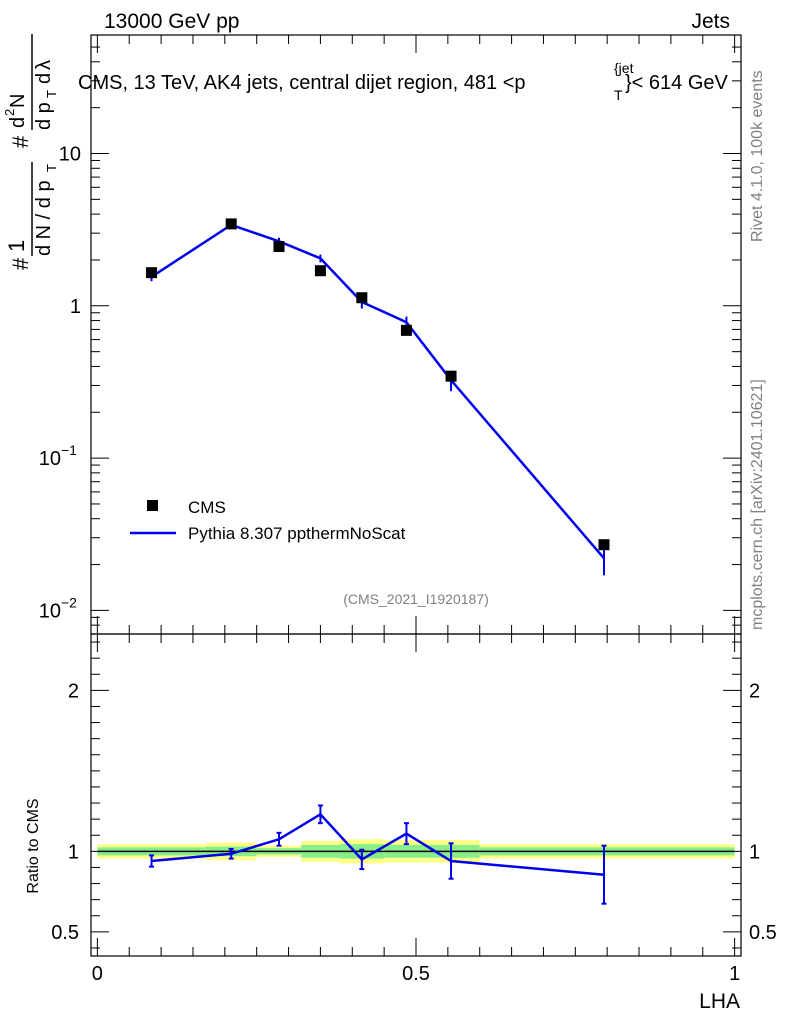 This screenshot has height=1024, width=786. I want to click on main-y-tick-label-exponent: −2, so click(69, 602).